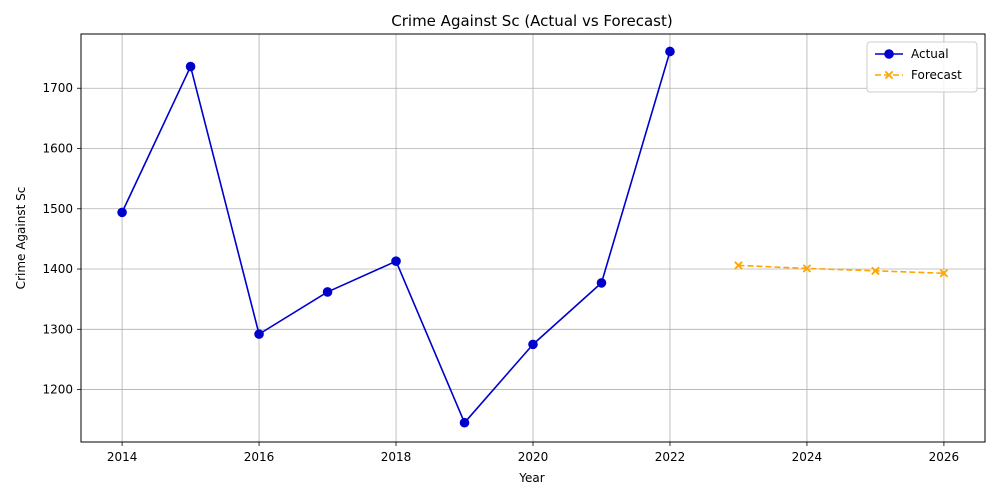 Image resolution: width=1000 pixels, height=500 pixels. What do you see at coordinates (57, 88) in the screenshot?
I see `y-tick-label: 1700` at bounding box center [57, 88].